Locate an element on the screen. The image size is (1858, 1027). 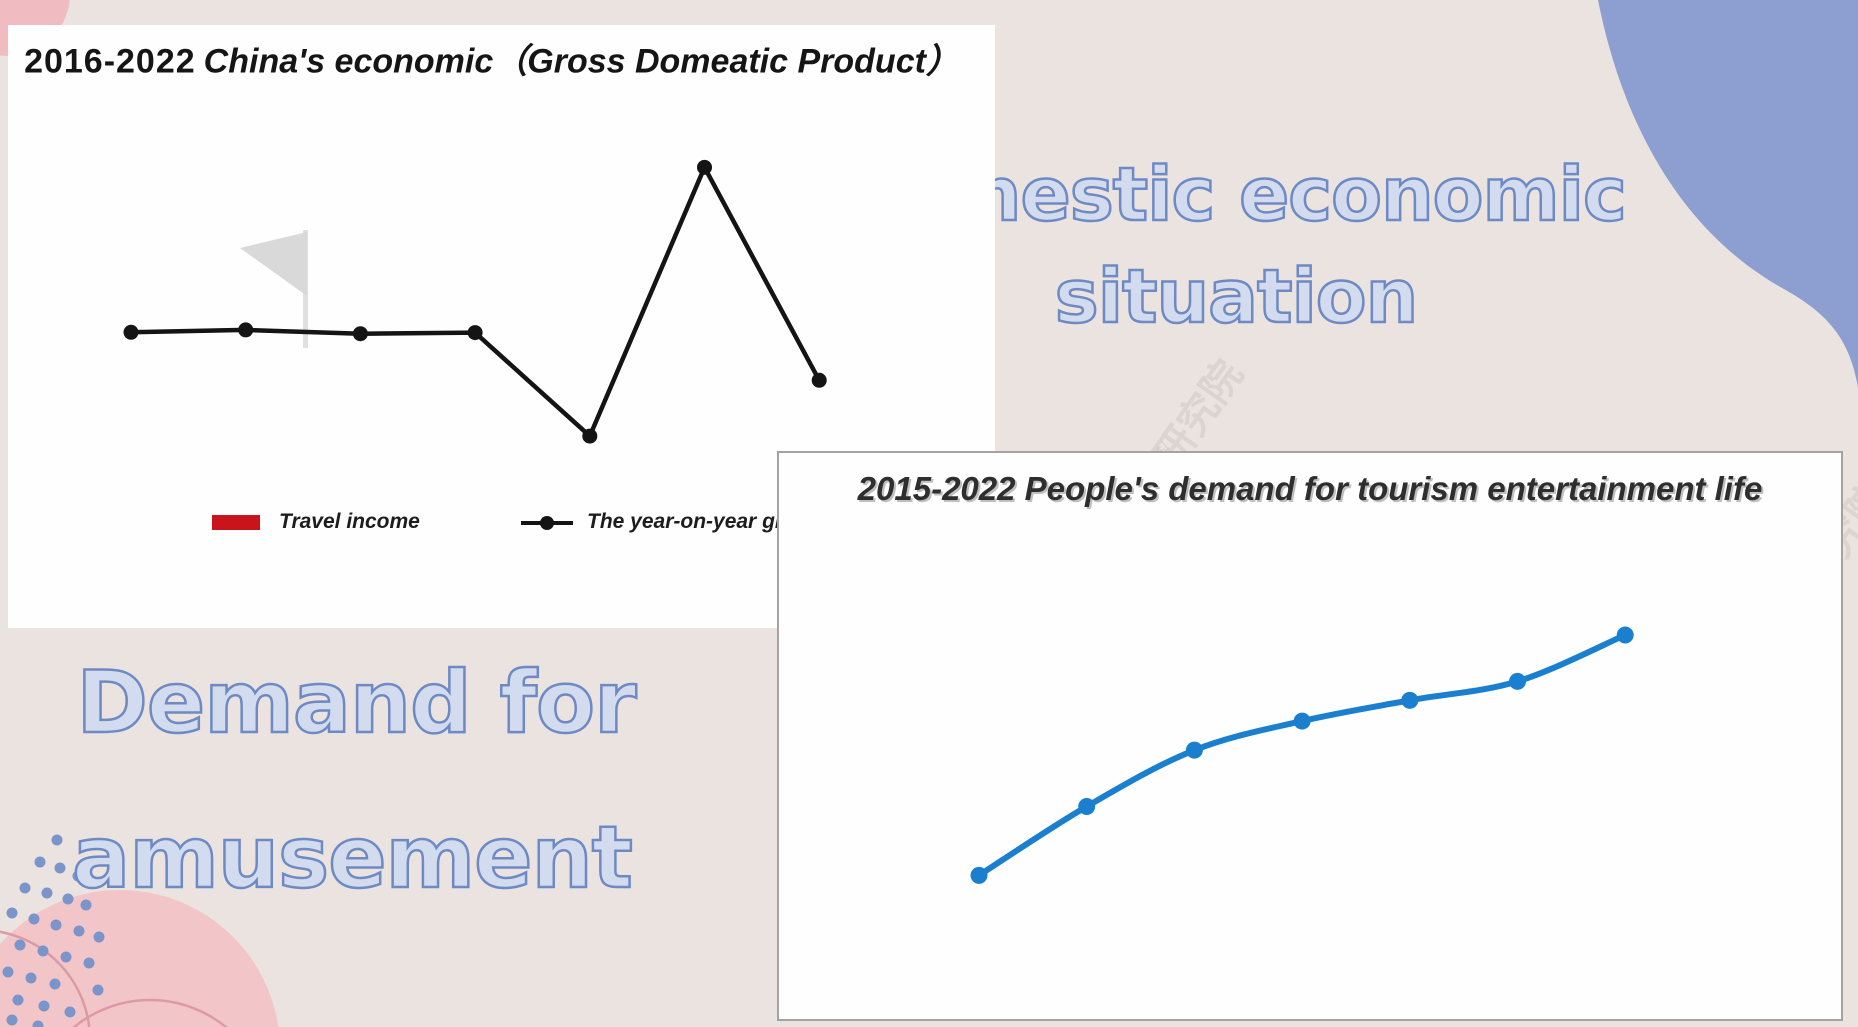
heading-demand-line1: Demand for is located at coordinates (356, 703).